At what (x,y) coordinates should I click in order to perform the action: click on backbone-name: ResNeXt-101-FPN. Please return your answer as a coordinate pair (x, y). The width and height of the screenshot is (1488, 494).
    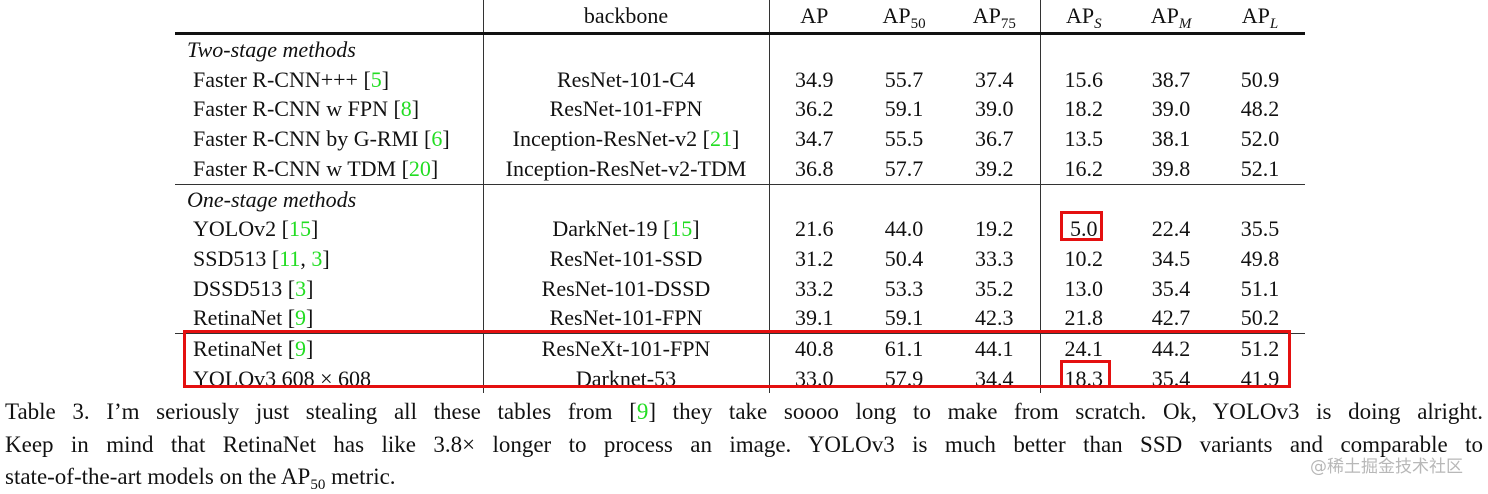
    Looking at the image, I should click on (626, 349).